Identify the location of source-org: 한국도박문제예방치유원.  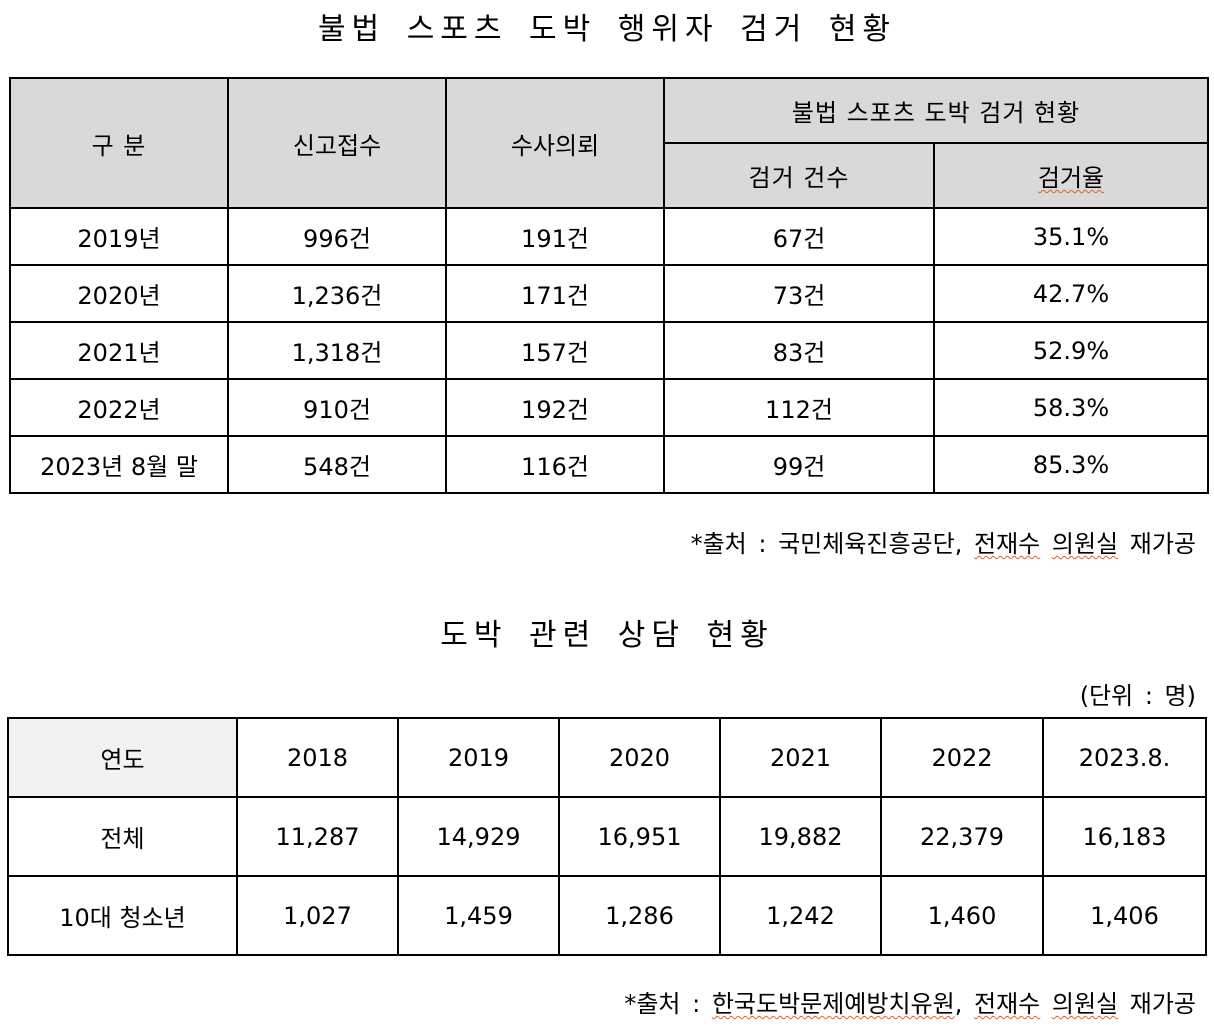
(833, 1004).